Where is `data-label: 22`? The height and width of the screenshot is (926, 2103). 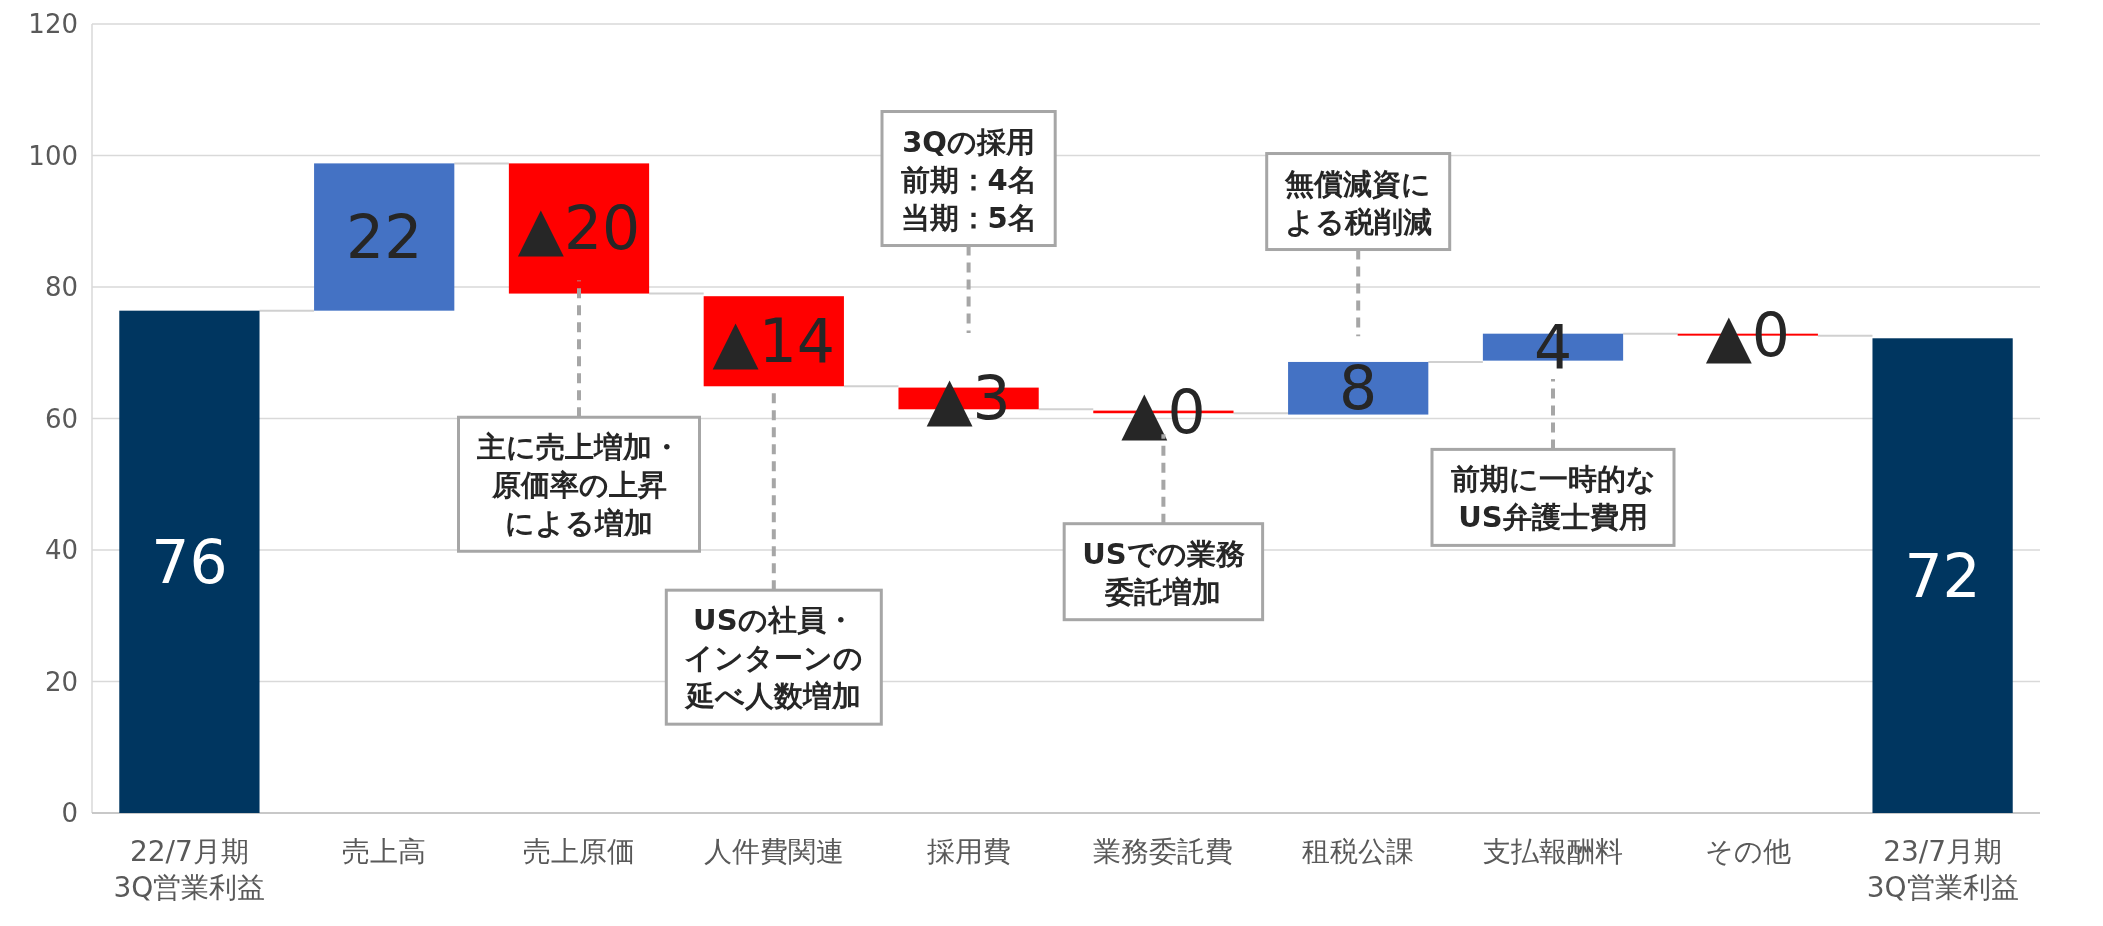
data-label: 22 is located at coordinates (384, 237).